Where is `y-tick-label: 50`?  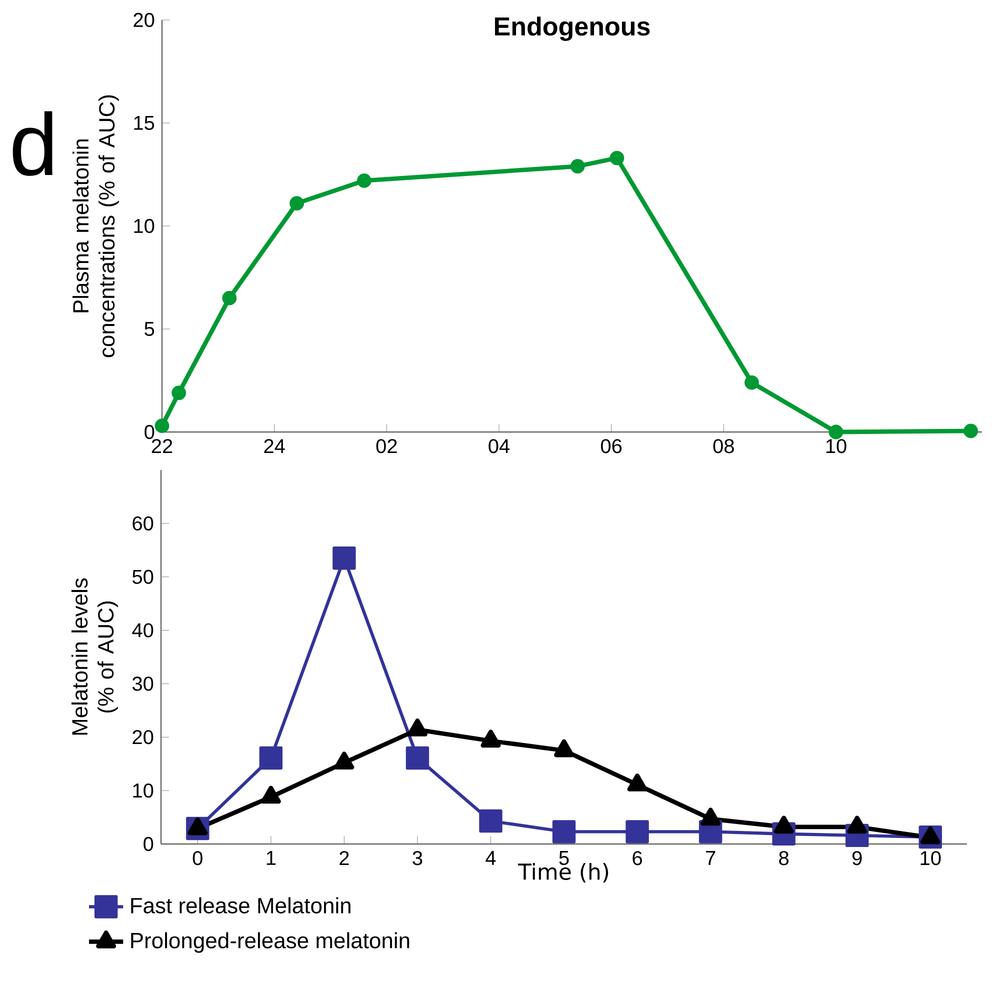
y-tick-label: 50 is located at coordinates (143, 577).